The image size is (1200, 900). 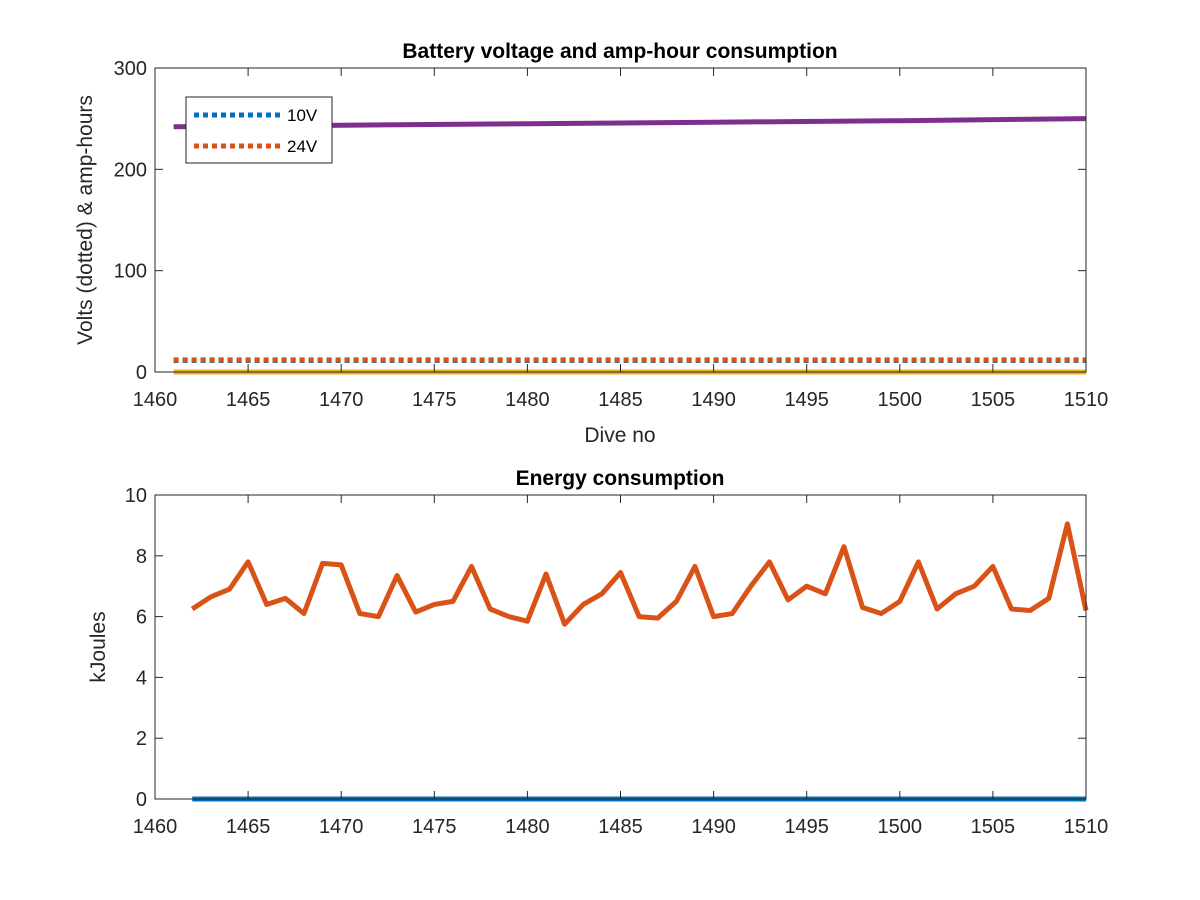 What do you see at coordinates (341, 827) in the screenshot?
I see `energy-chart-x-tick-label: 1470` at bounding box center [341, 827].